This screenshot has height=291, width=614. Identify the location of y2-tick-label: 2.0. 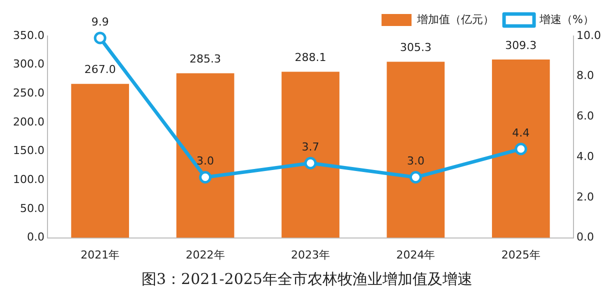
(585, 197).